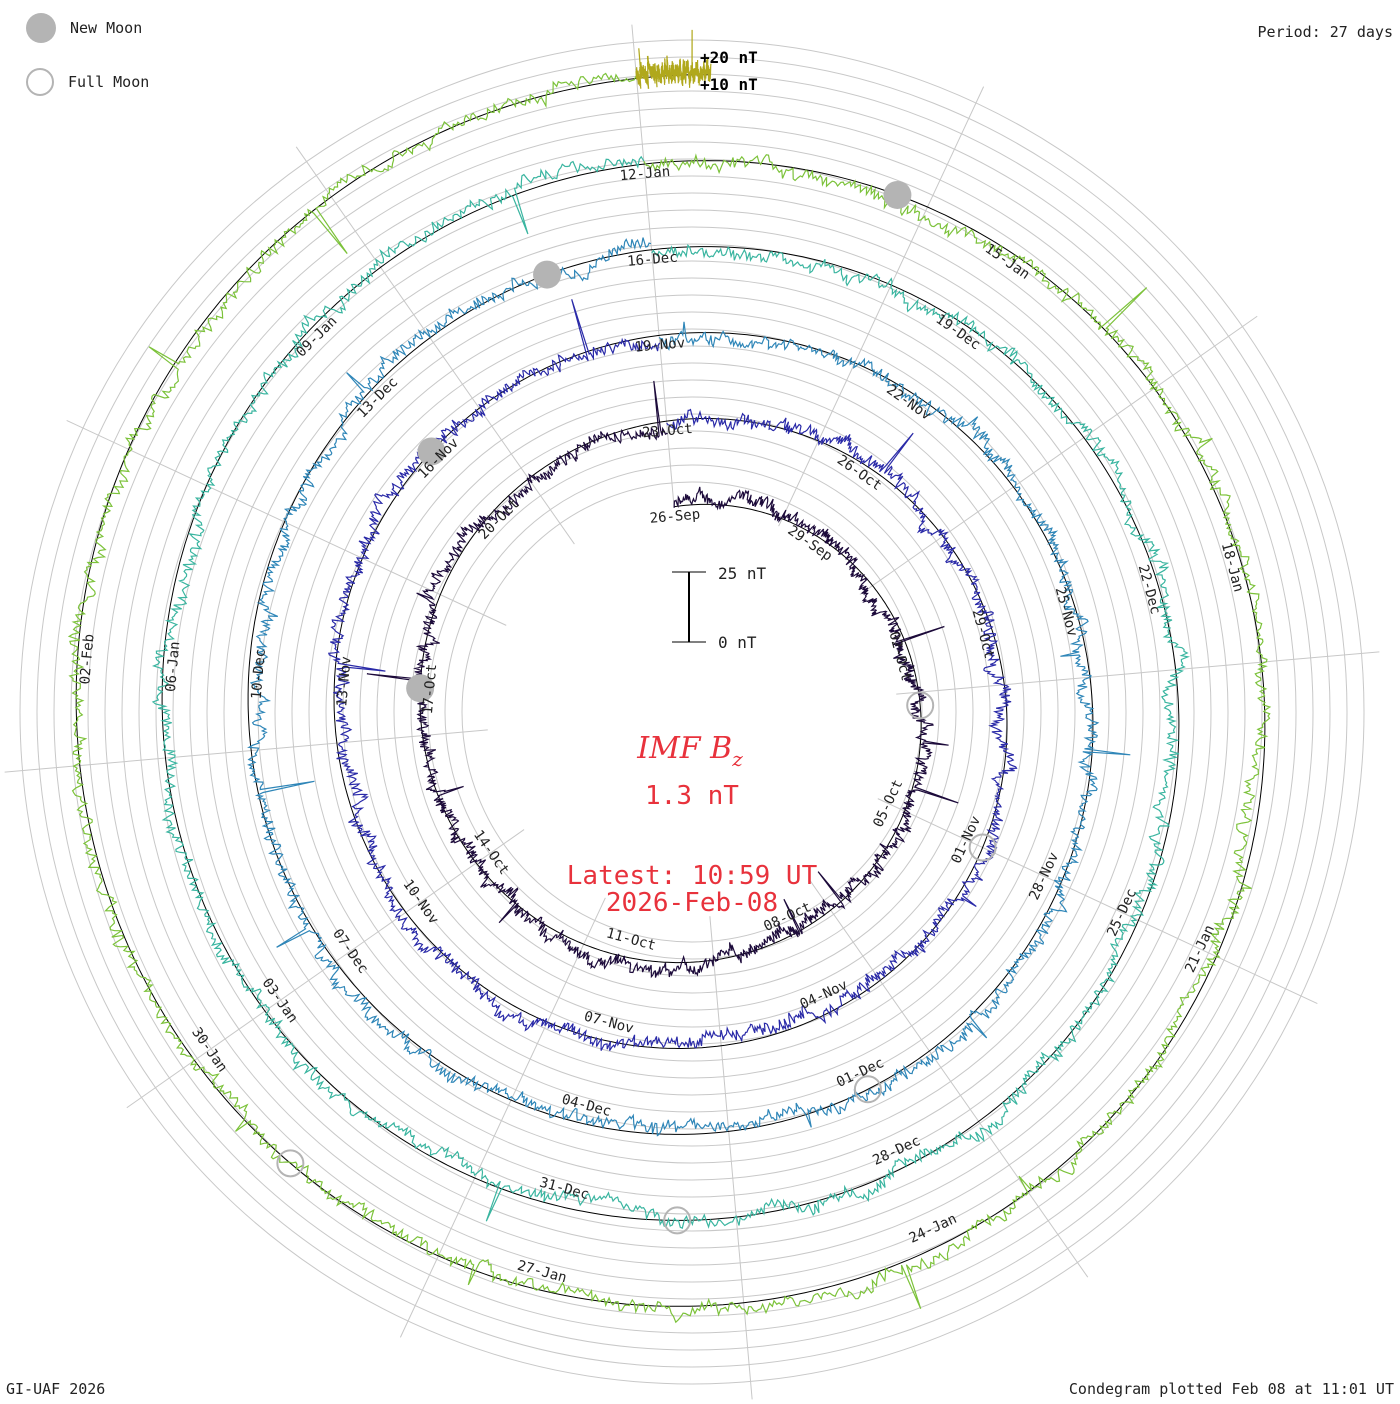 Image resolution: width=1400 pixels, height=1404 pixels. Describe the element at coordinates (40, 82) in the screenshot. I see `full-moon-icon` at that location.